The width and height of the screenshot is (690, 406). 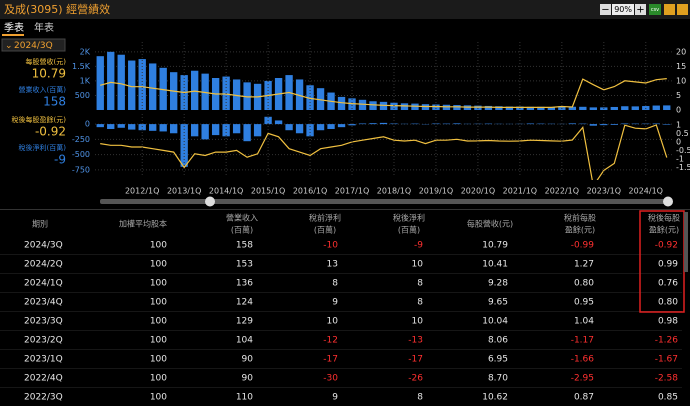 What do you see at coordinates (14, 27) in the screenshot?
I see `tab-quarter: 季表` at bounding box center [14, 27].